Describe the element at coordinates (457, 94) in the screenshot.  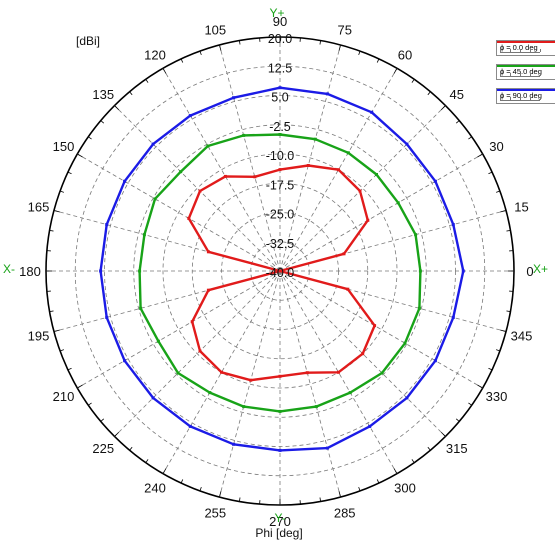
I see `angle-tick-label: 45` at that location.